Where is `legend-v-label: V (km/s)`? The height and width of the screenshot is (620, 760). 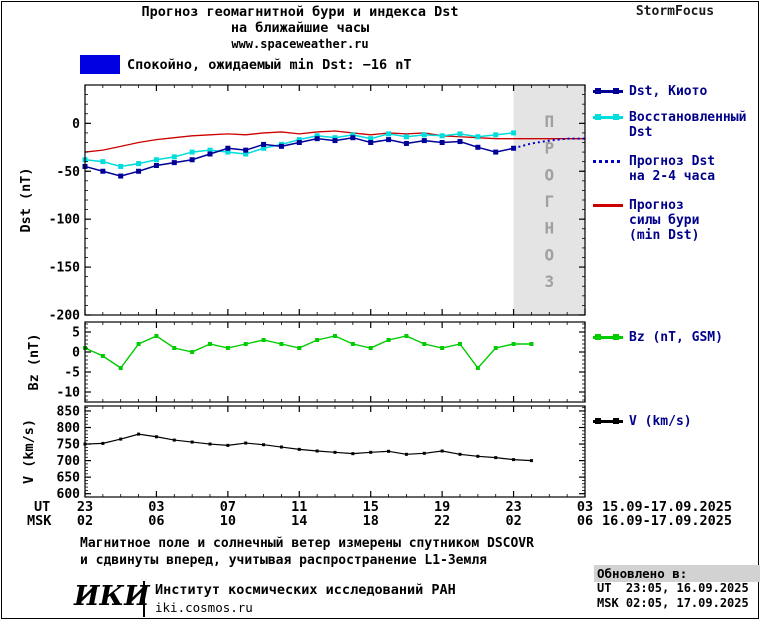
legend-v-label: V (km/s) is located at coordinates (660, 421).